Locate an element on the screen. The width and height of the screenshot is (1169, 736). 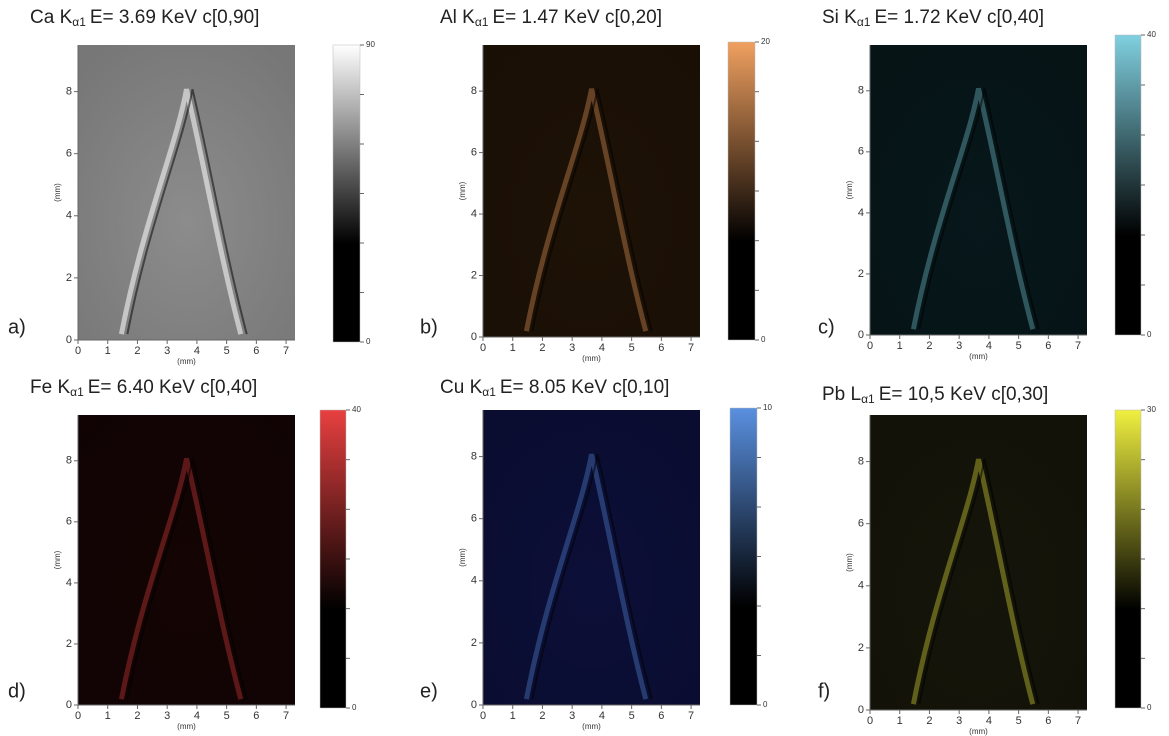
title-energy: E= 3.69 KeV c[0,90] is located at coordinates (175, 17).